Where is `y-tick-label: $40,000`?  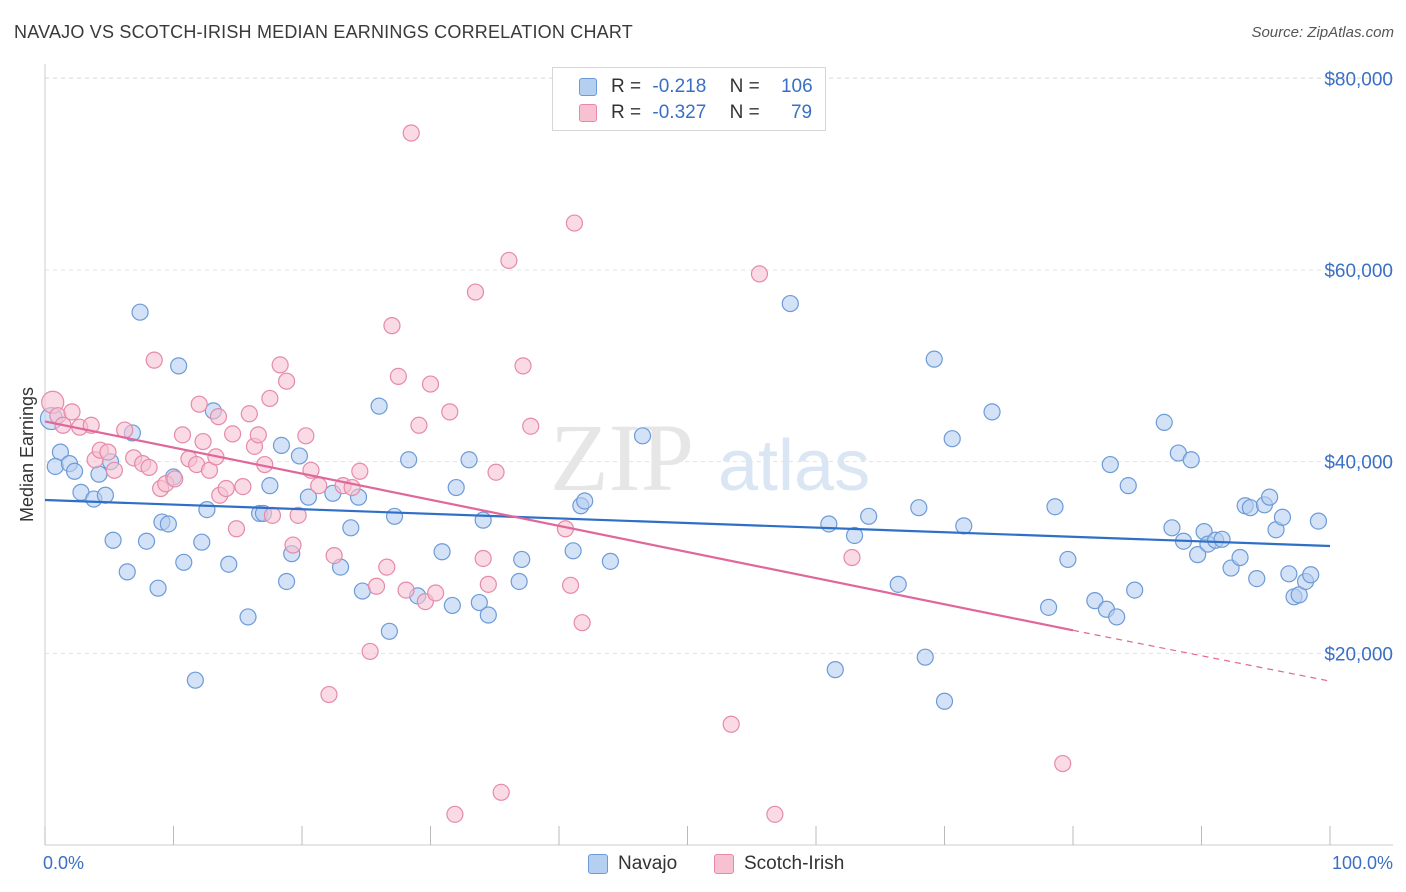
y-tick-label: $40,000 is located at coordinates (1358, 463).